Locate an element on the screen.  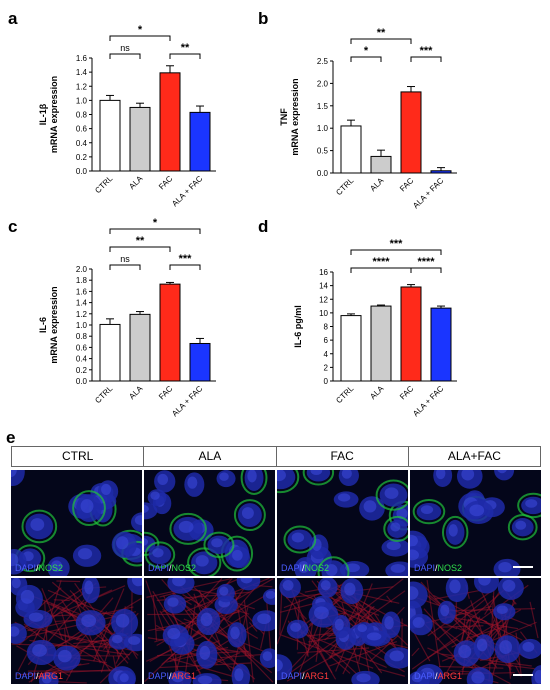
significance-label: ** is located at coordinates (140, 241).